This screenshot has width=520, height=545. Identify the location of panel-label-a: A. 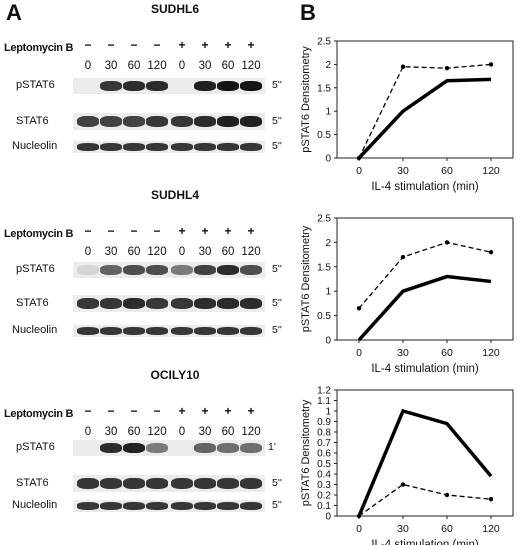
(14, 12).